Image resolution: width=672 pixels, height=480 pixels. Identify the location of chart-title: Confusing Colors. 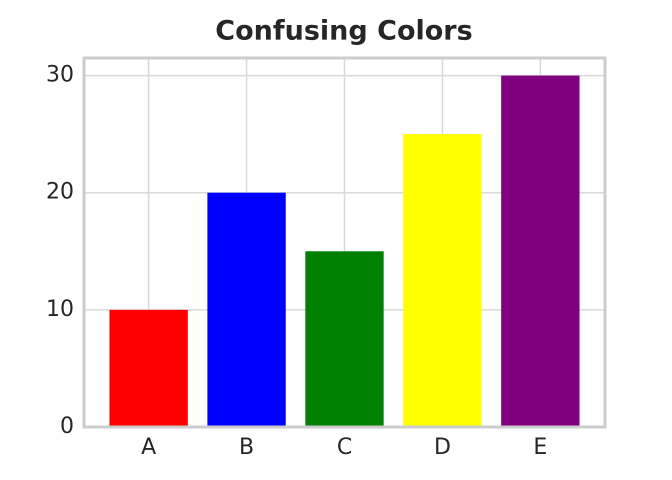
(343, 31).